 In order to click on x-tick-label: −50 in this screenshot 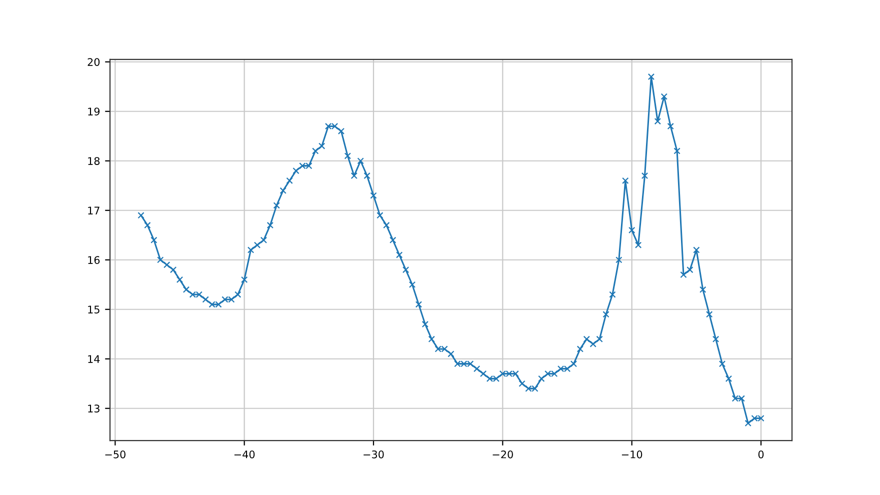, I will do `click(115, 454)`.